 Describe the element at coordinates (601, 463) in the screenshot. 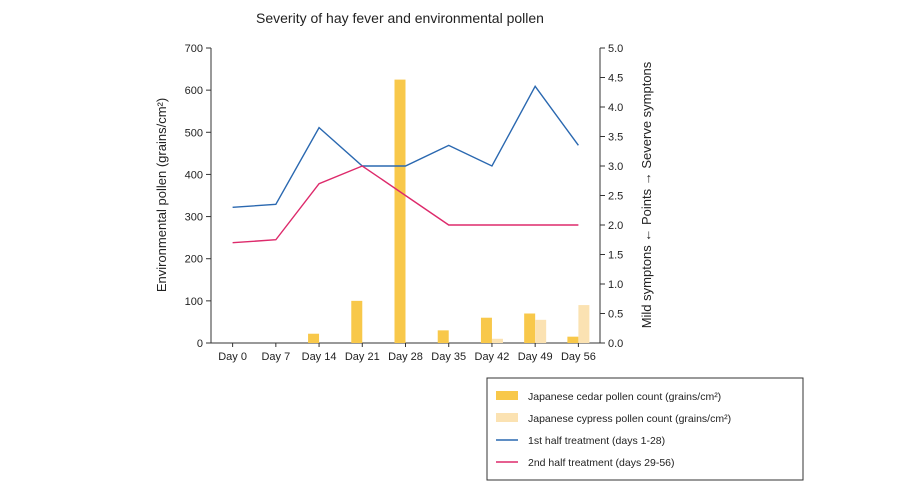

I see `legend-label: 2nd half treatment (days 29-56)` at that location.